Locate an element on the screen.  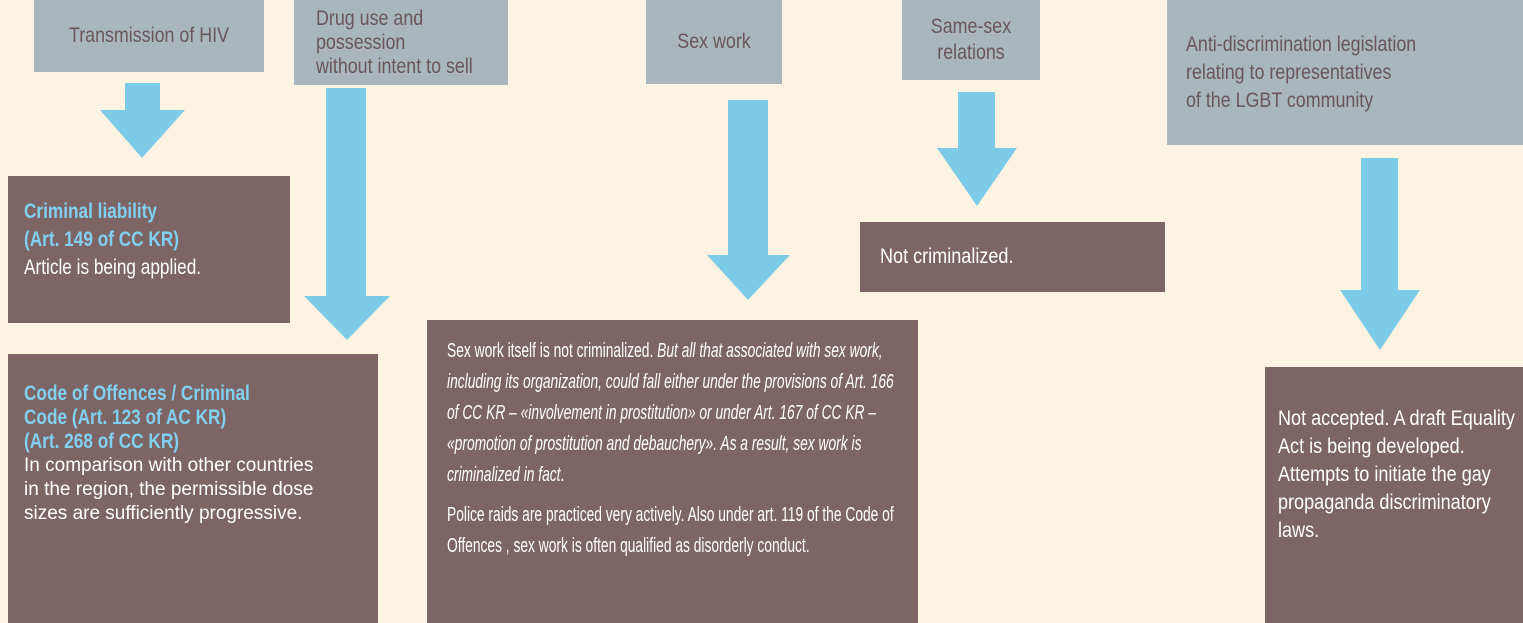
result-text: Sex work itself is not criminalized. is located at coordinates (552, 351).